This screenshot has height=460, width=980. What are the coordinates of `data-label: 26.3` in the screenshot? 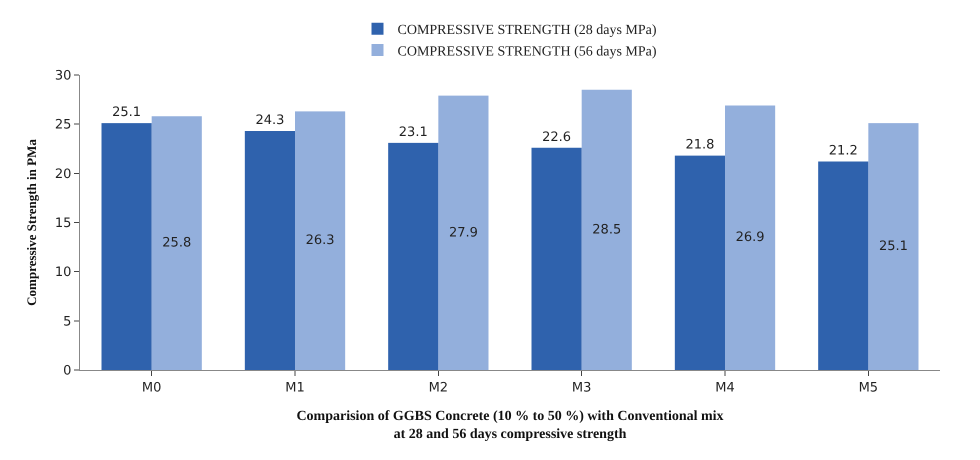 It's located at (320, 240).